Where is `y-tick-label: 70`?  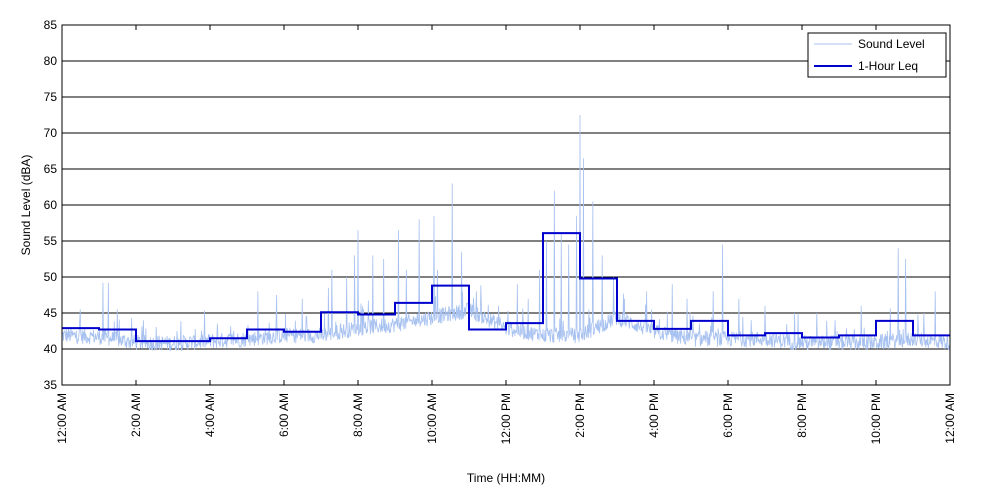
y-tick-label: 70 is located at coordinates (51, 133).